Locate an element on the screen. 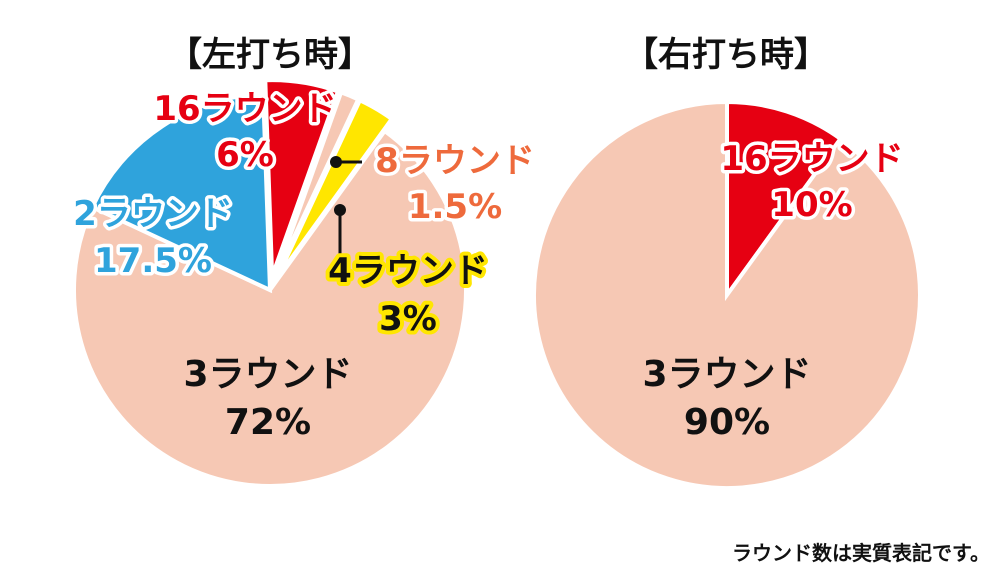 The image size is (1000, 577). leader-4round is located at coordinates (340, 229).